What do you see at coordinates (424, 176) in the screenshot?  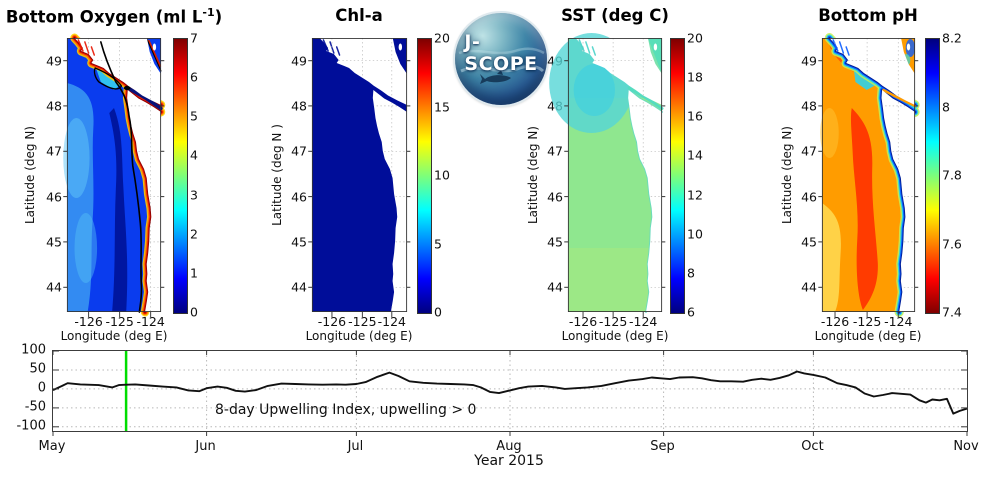 I see `colorbar-chl-a` at bounding box center [424, 176].